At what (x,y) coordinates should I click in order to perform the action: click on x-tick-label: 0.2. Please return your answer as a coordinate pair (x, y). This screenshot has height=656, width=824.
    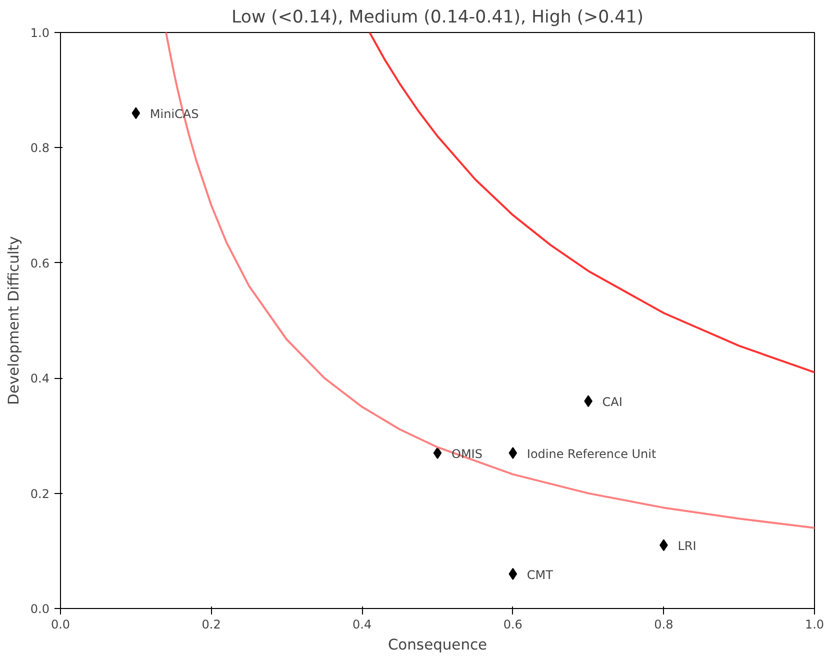
    Looking at the image, I should click on (211, 625).